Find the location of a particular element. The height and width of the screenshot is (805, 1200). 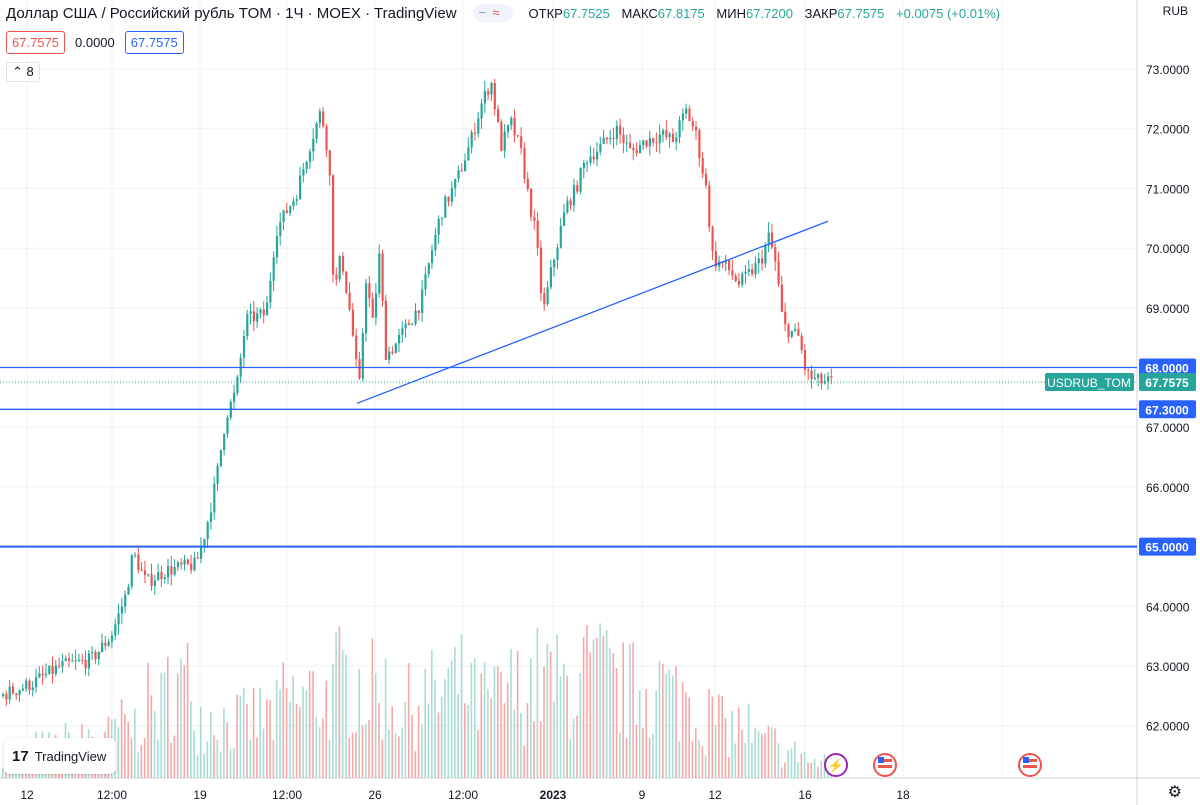

sell-button: 67.7575 is located at coordinates (35, 42).